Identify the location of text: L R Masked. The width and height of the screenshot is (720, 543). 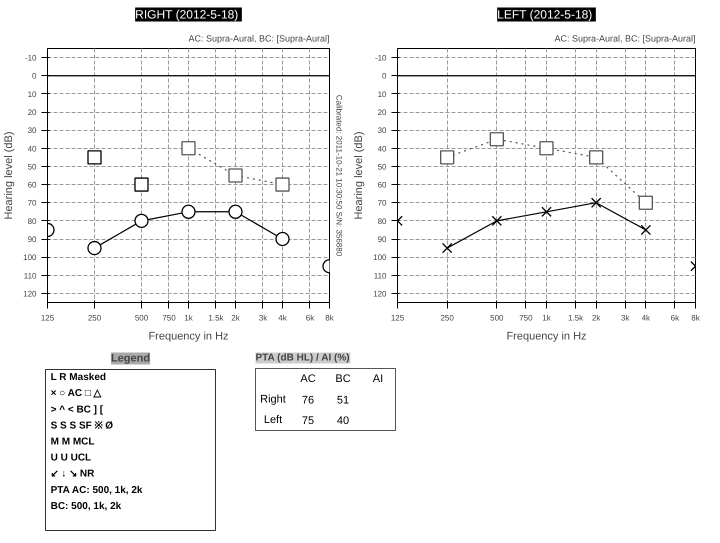
(78, 378).